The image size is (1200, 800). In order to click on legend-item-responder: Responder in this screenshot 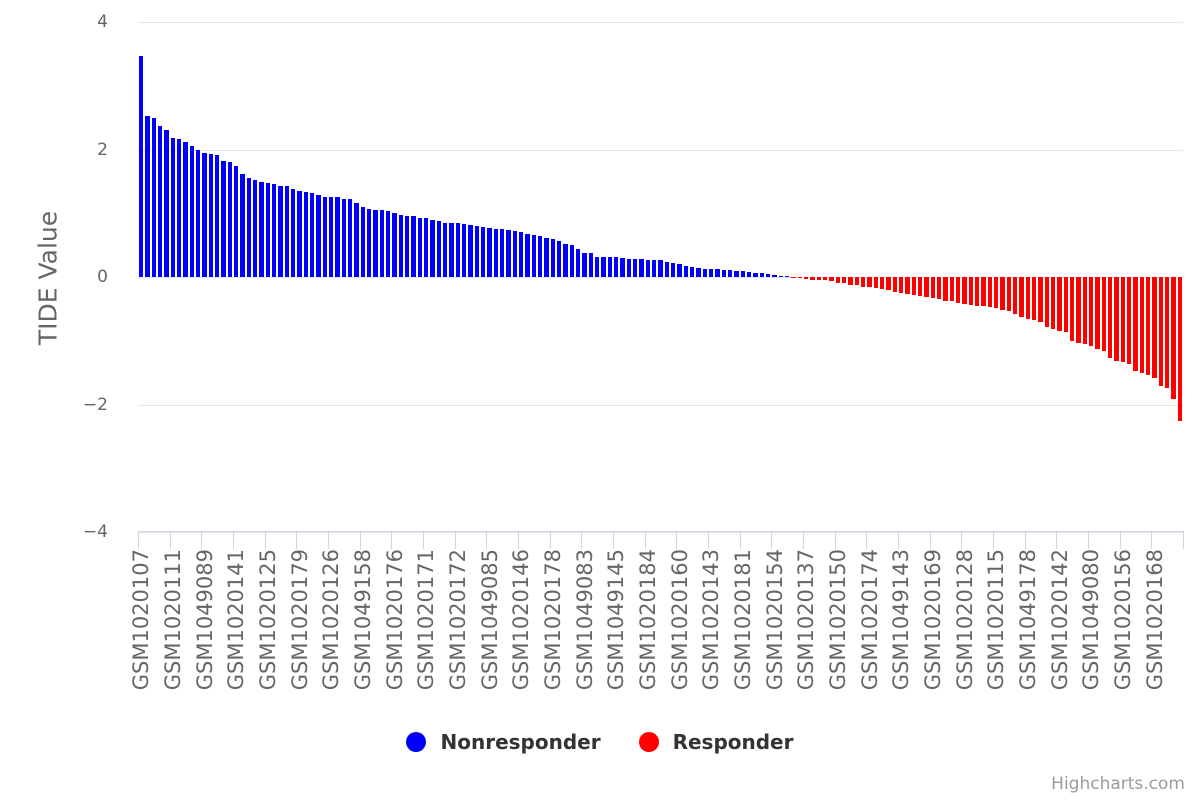, I will do `click(716, 742)`.